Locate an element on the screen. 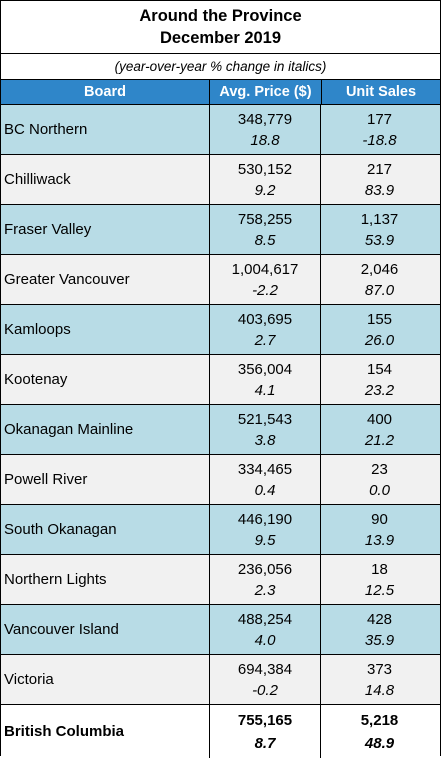 Image resolution: width=441 pixels, height=758 pixels. table-row: Victoria 694,384 -0.2 373 14.8 is located at coordinates (220, 680).